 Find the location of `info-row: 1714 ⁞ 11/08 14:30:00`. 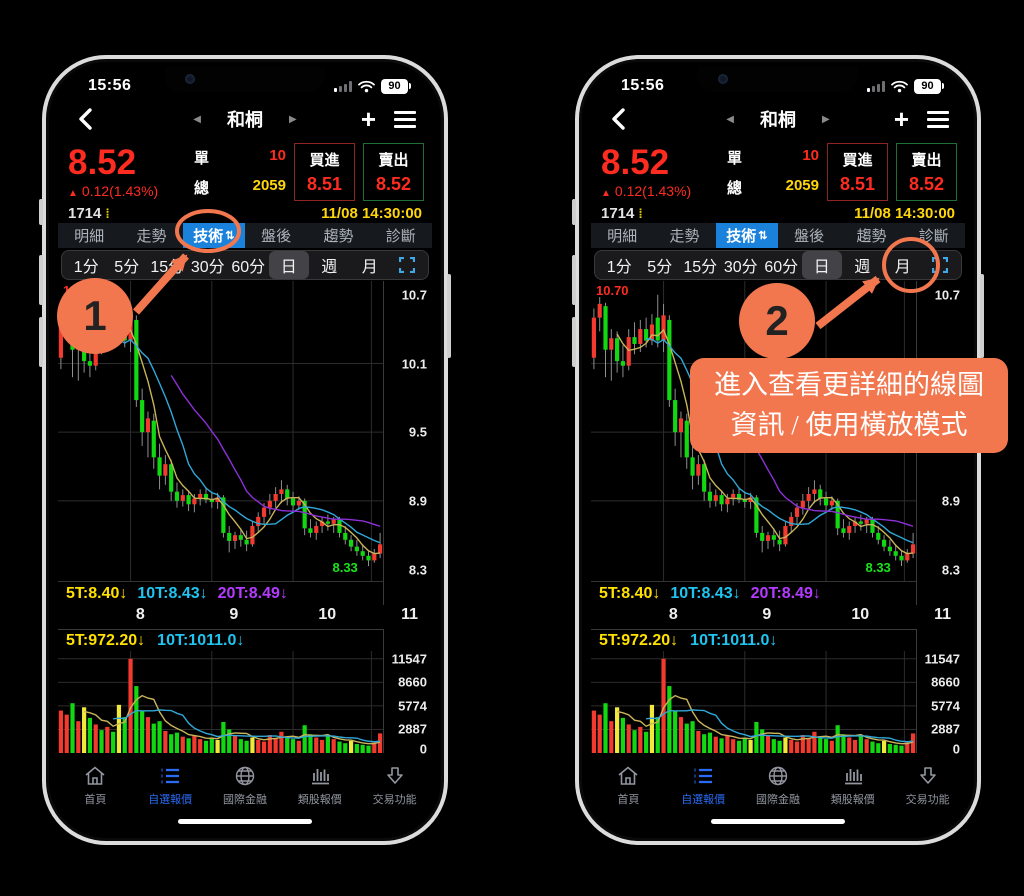

info-row: 1714 ⁞ 11/08 14:30:00 is located at coordinates (778, 213).